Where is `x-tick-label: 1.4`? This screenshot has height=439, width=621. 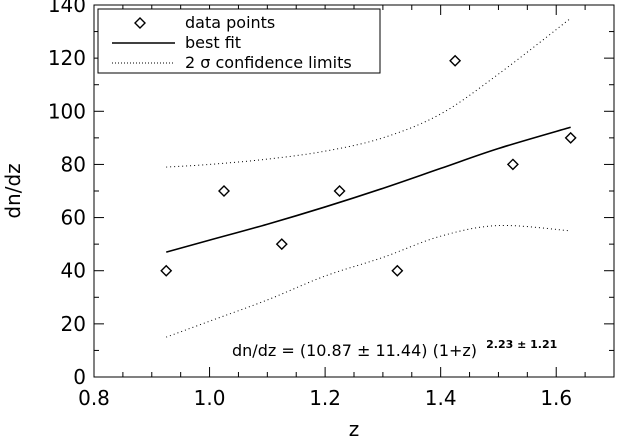
x-tick-label: 1.4 is located at coordinates (441, 398).